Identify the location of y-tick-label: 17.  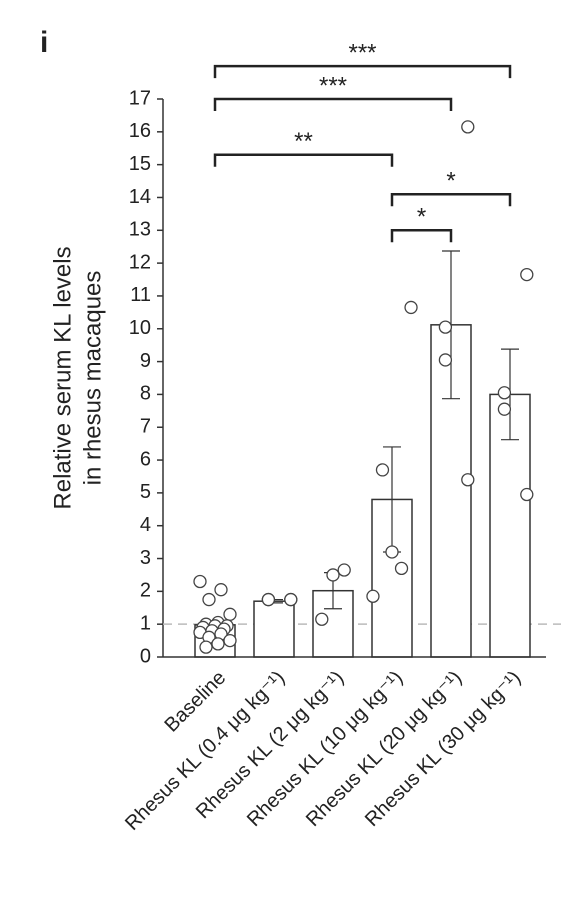
(140, 98).